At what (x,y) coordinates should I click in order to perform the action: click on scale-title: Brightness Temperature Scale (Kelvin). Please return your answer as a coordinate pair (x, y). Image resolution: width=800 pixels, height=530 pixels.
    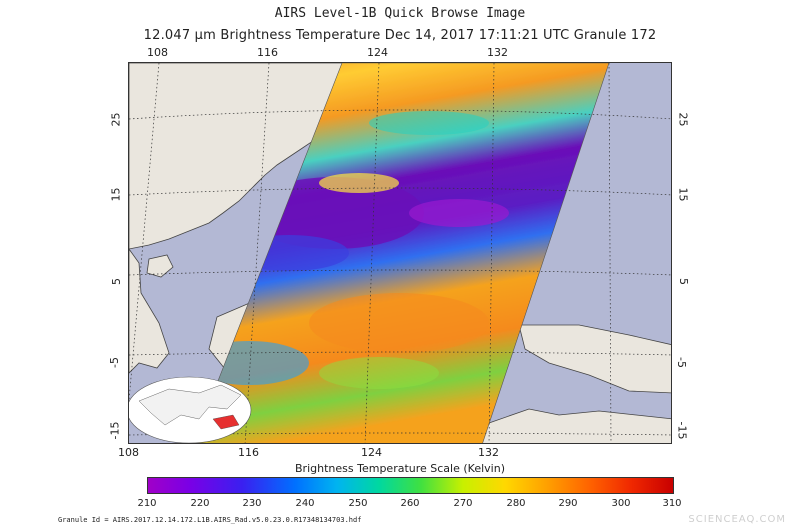
    Looking at the image, I should click on (400, 468).